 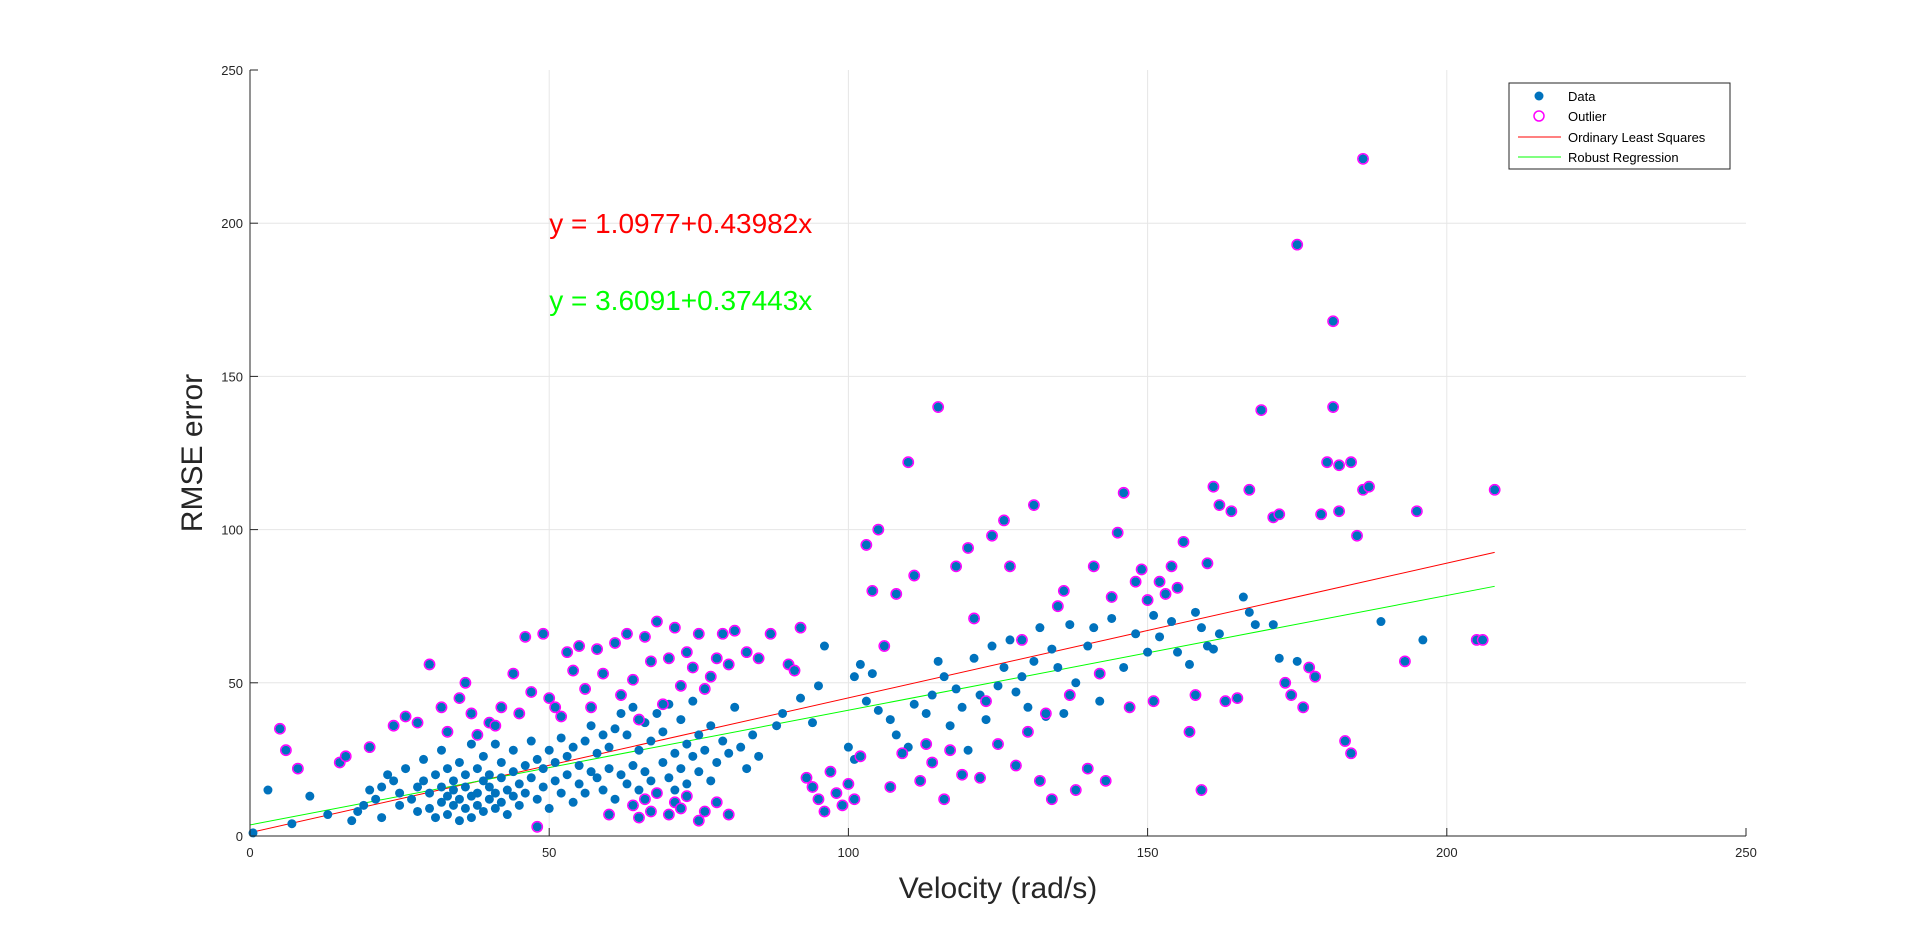 What do you see at coordinates (232, 530) in the screenshot?
I see `y-tick-label: 100` at bounding box center [232, 530].